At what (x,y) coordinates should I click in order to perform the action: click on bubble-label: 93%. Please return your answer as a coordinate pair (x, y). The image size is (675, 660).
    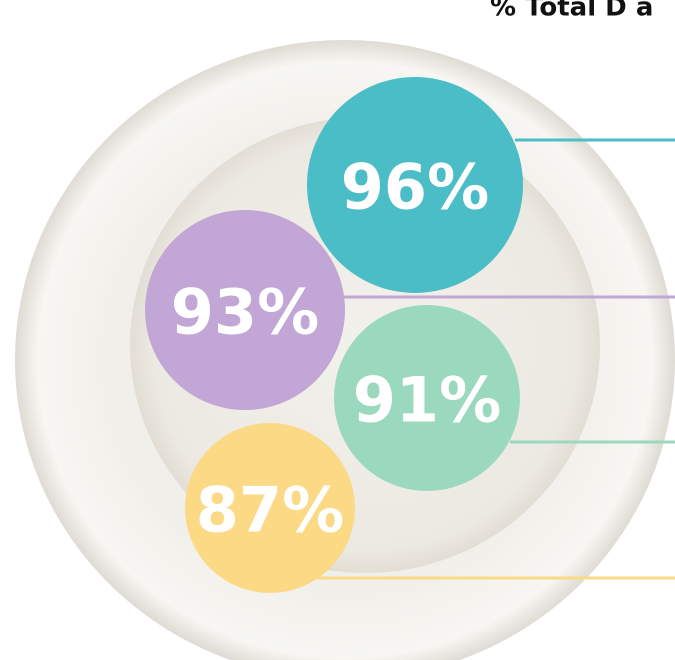
    Looking at the image, I should click on (245, 312).